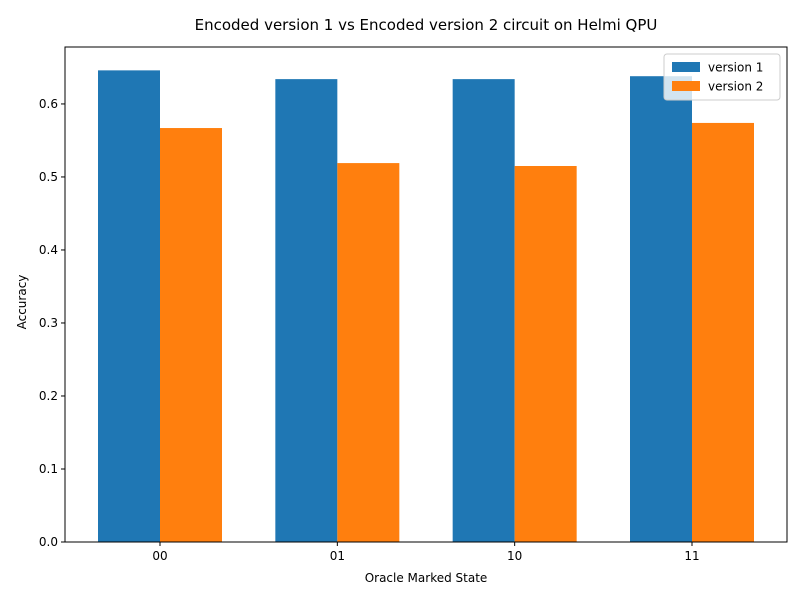  Describe the element at coordinates (735, 68) in the screenshot. I see `legend-label-version-1: version 1` at that location.